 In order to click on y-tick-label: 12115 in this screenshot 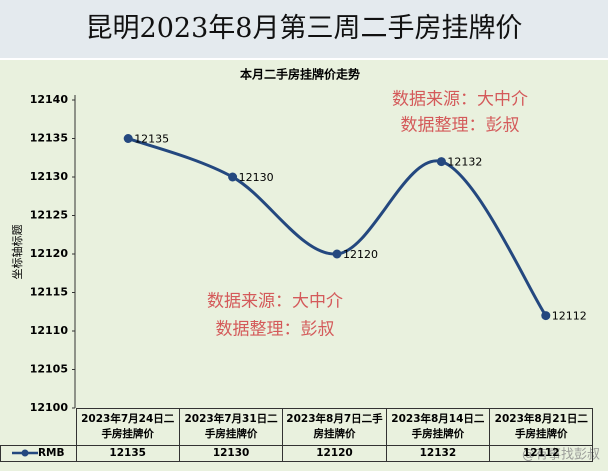, I will do `click(49, 292)`.